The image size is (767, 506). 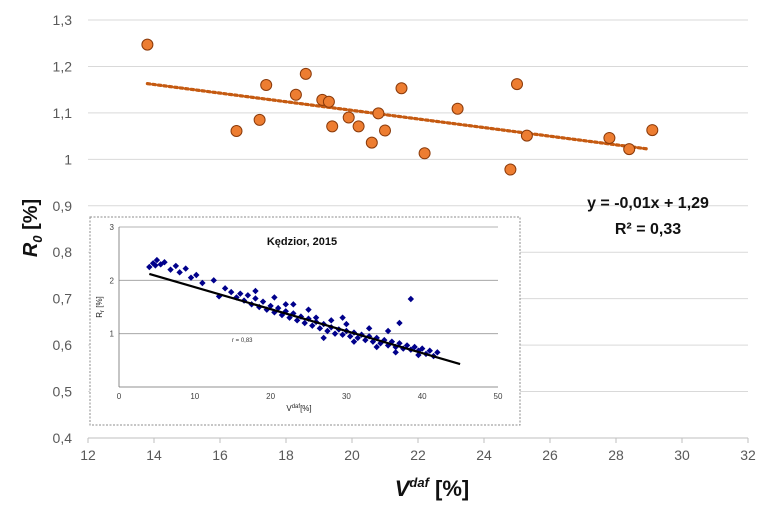 I want to click on main-x-tick-label: 30, so click(x=682, y=455).